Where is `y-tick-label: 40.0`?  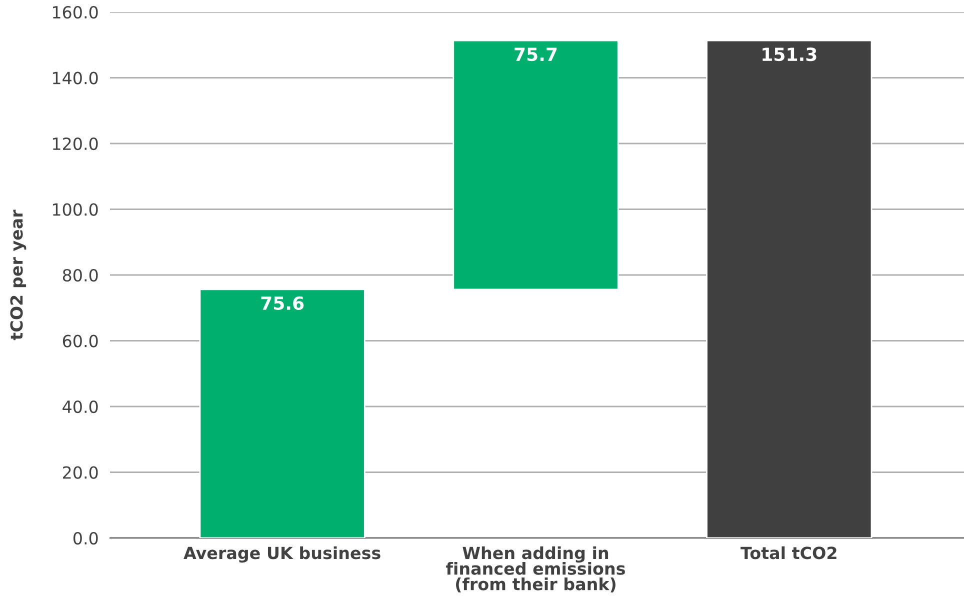
y-tick-label: 40.0 is located at coordinates (80, 407).